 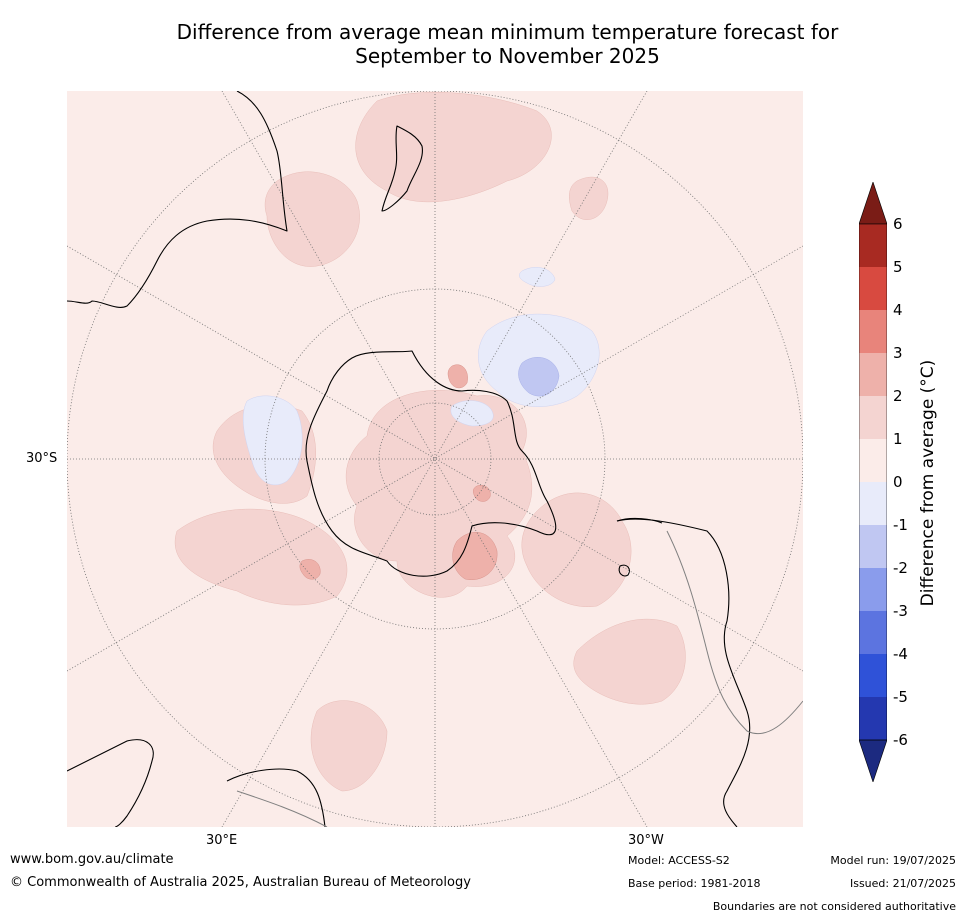 What do you see at coordinates (898, 267) in the screenshot?
I see `colorbar-tick-label: 5` at bounding box center [898, 267].